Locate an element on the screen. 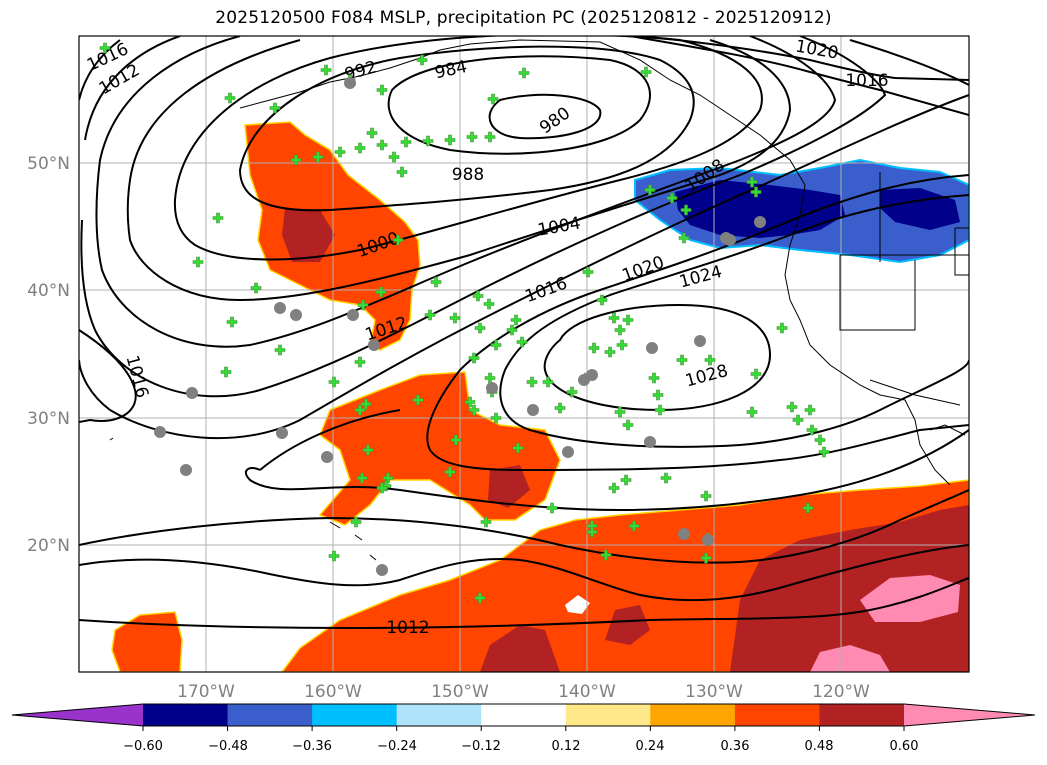 The width and height of the screenshot is (1047, 765). lat-label-40n: 40°N is located at coordinates (48, 291).